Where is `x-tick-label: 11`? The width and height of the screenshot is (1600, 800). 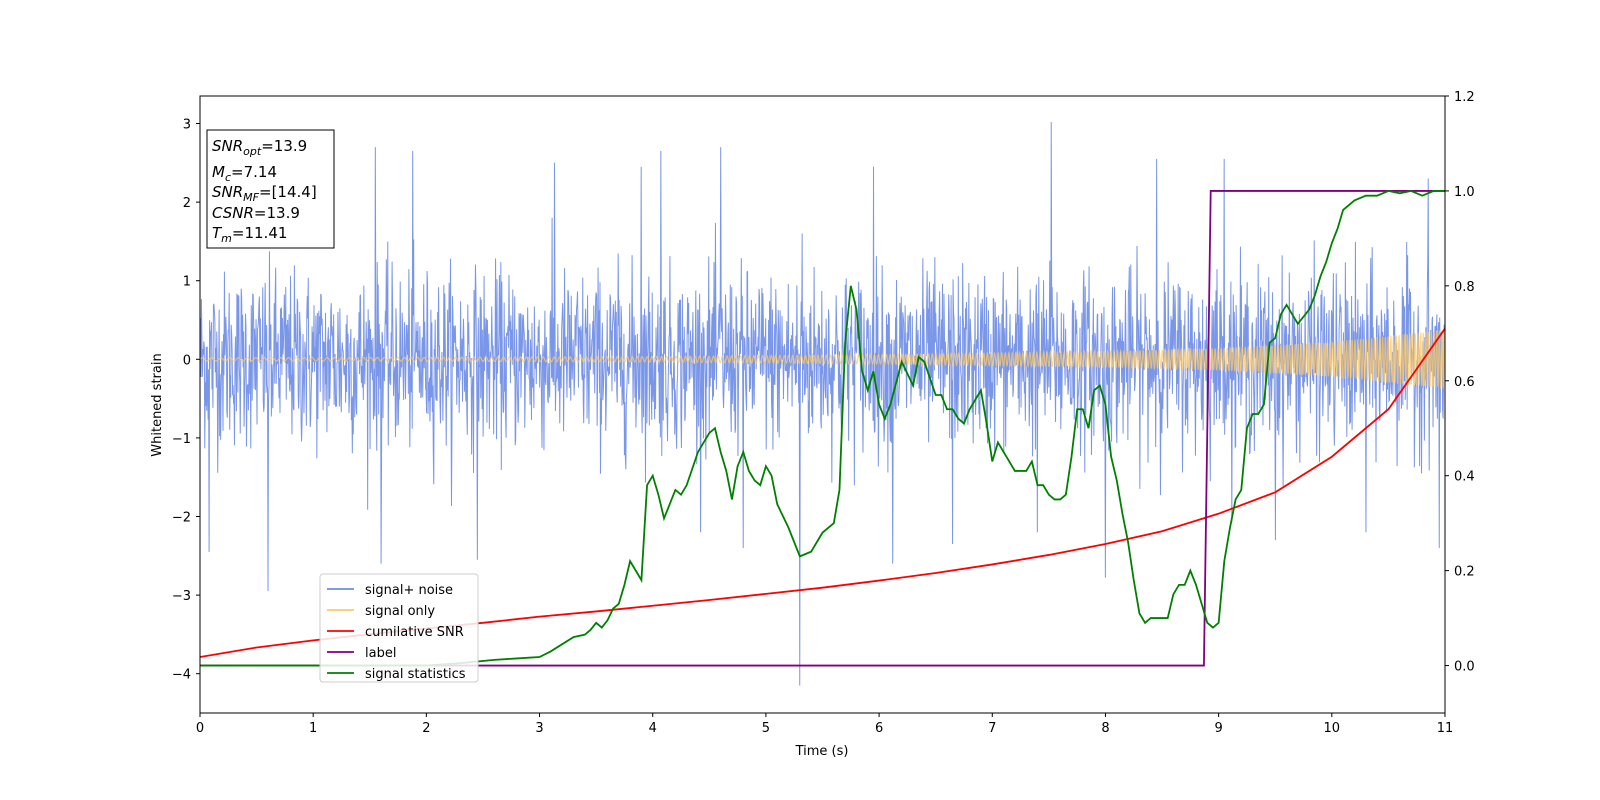
x-tick-label: 11 is located at coordinates (1445, 728).